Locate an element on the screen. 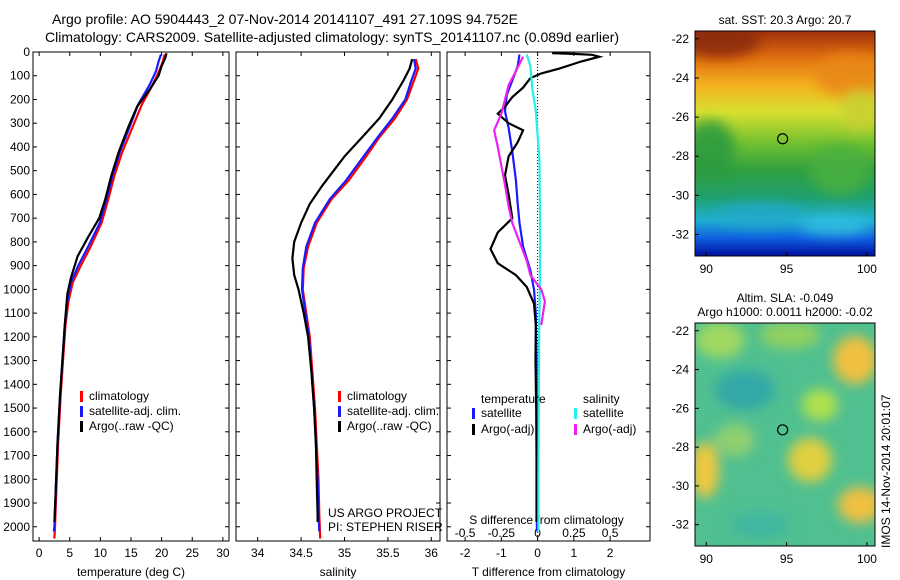 The image size is (900, 580). salinity-legend-label: Argo(..raw -QC) is located at coordinates (389, 426).